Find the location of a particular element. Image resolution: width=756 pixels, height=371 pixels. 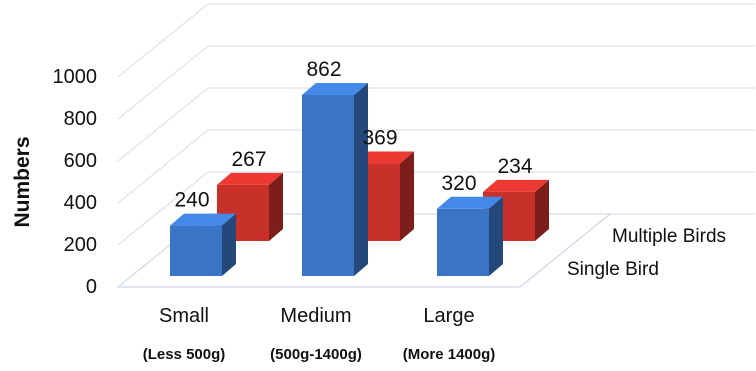

right-floor-edge is located at coordinates (565, 250).